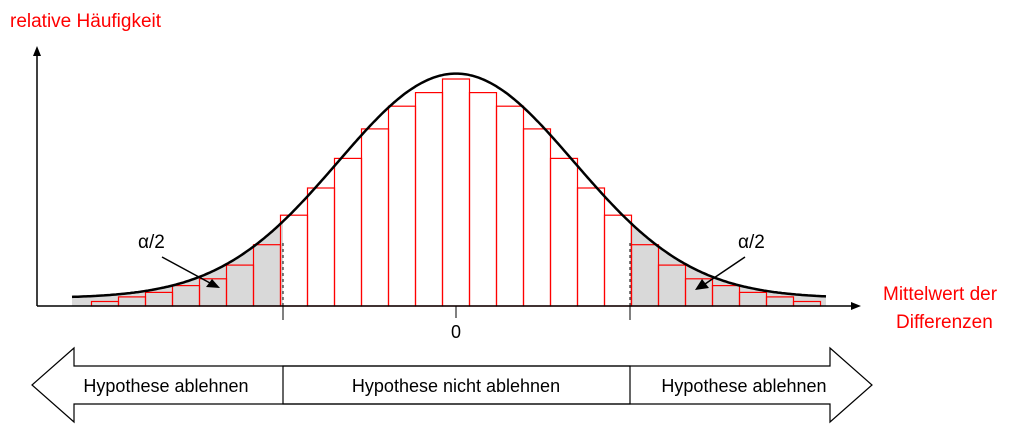 This screenshot has height=430, width=1024. I want to click on y-axis-arrowhead, so click(37, 51).